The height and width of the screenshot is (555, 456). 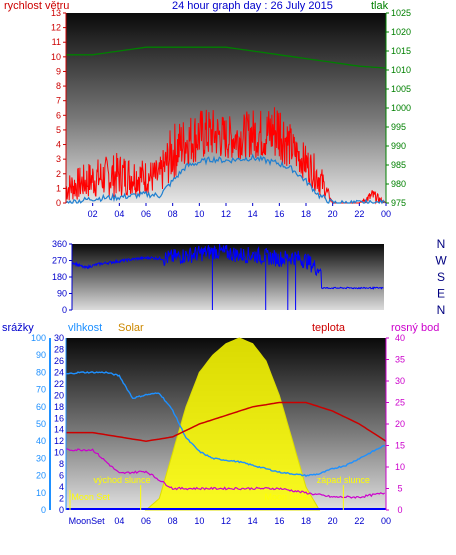 I want to click on direction-y-tick-label: 360, so click(x=59, y=244).